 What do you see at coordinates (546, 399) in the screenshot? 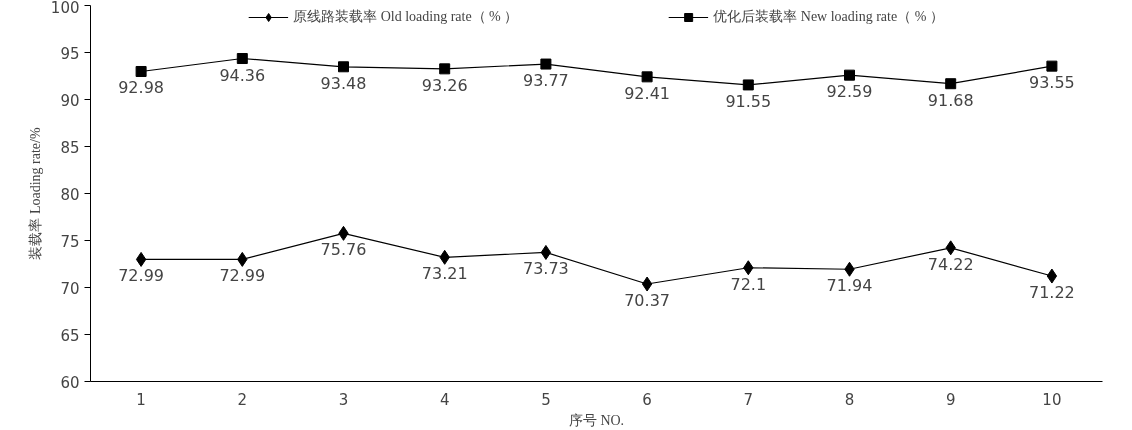
I see `x-tick-label: 5` at bounding box center [546, 399].